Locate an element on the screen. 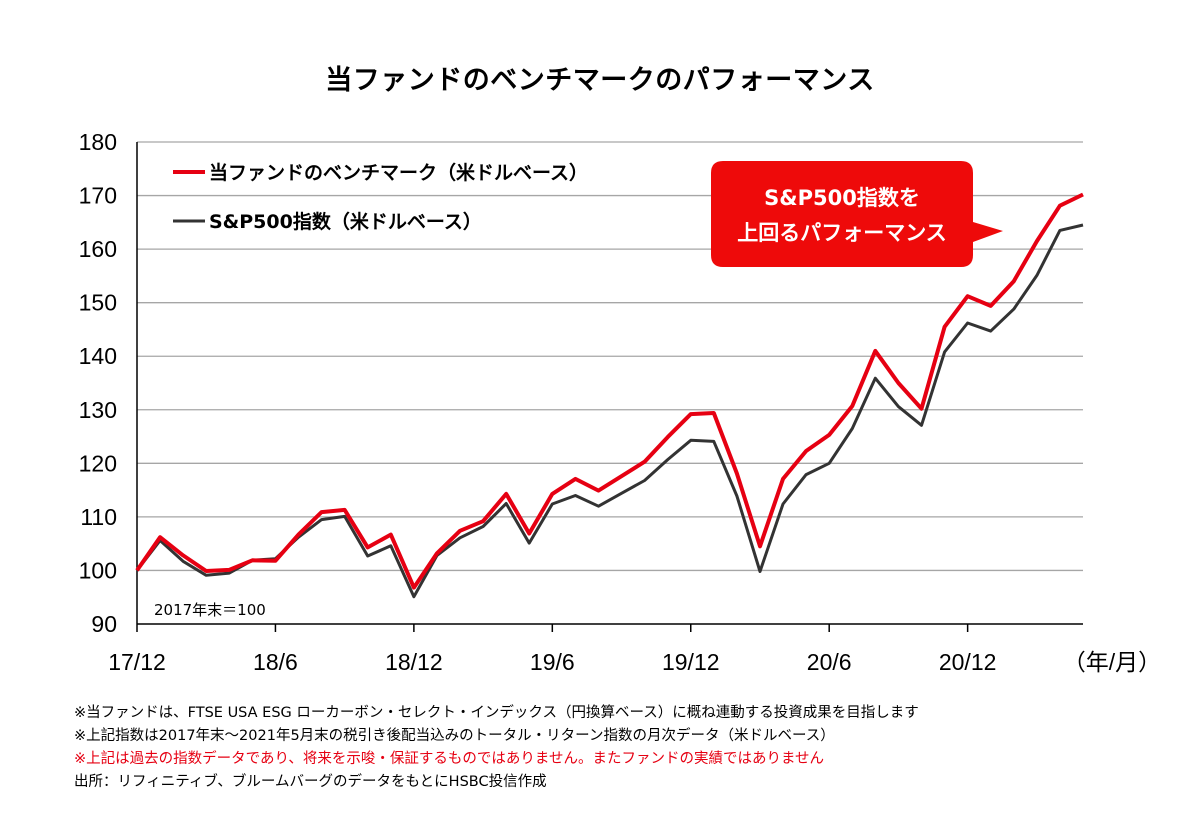 Image resolution: width=1200 pixels, height=831 pixels. chart-title: 当ファンドのベンチマークのパフォーマンス is located at coordinates (600, 80).